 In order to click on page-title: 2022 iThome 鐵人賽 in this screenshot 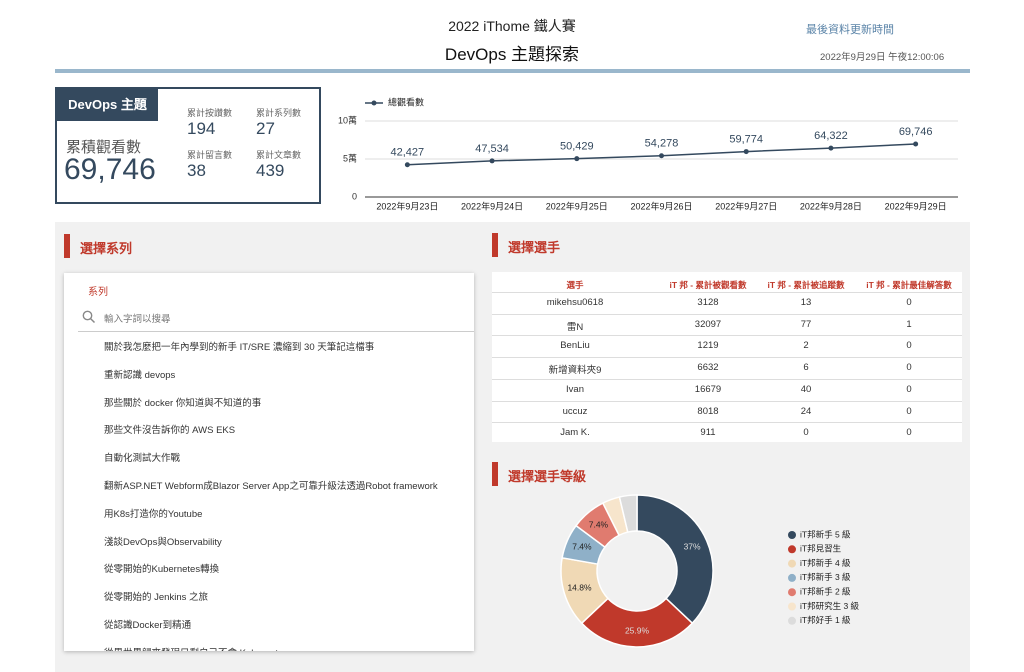, I will do `click(512, 26)`.